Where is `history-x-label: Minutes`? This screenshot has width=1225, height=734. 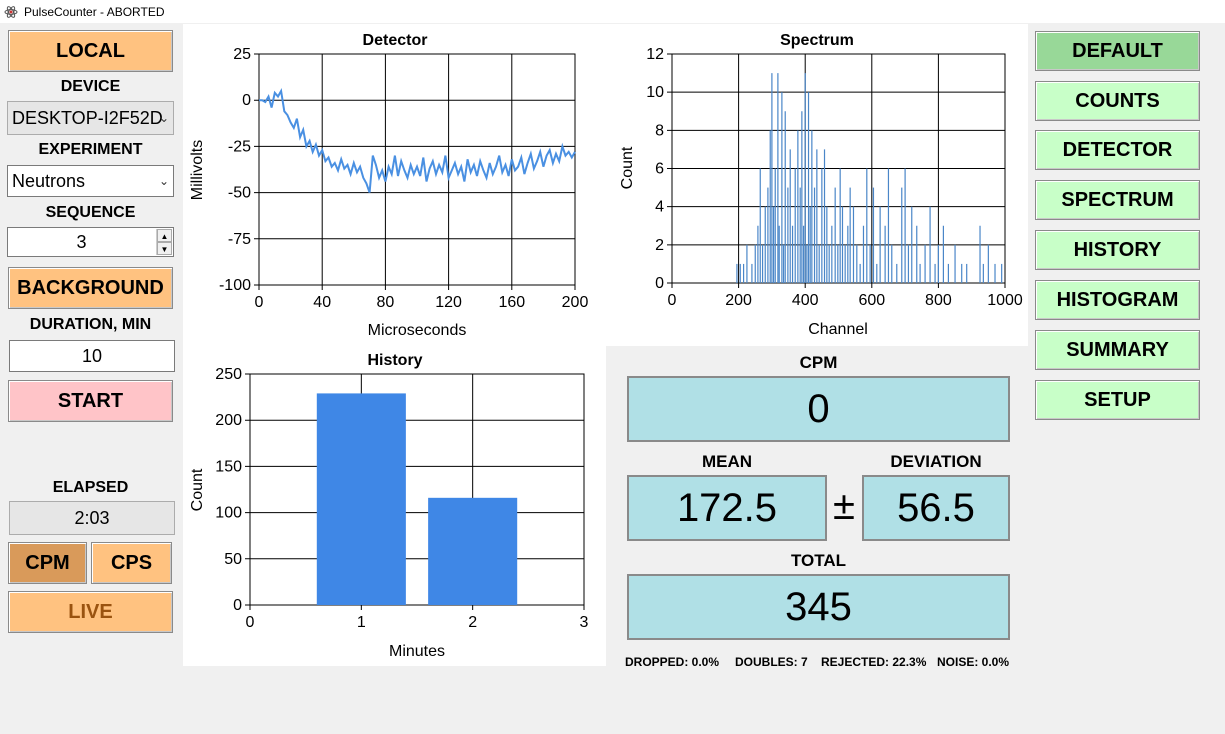 history-x-label: Minutes is located at coordinates (417, 651).